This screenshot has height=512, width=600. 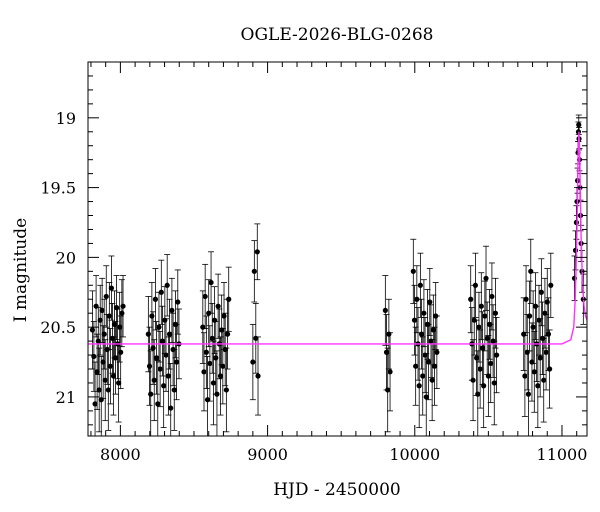 What do you see at coordinates (66, 397) in the screenshot?
I see `y-tick-label: 21` at bounding box center [66, 397].